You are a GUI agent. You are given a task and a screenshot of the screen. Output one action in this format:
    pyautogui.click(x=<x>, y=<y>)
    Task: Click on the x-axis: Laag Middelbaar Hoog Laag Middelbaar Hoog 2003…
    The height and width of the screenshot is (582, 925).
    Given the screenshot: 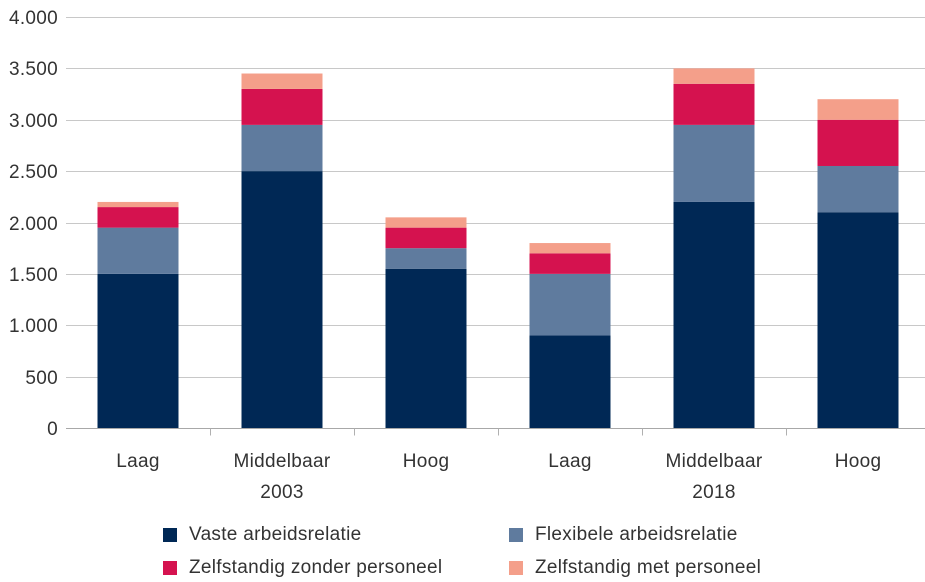 What is the action you would take?
    pyautogui.click(x=495, y=465)
    